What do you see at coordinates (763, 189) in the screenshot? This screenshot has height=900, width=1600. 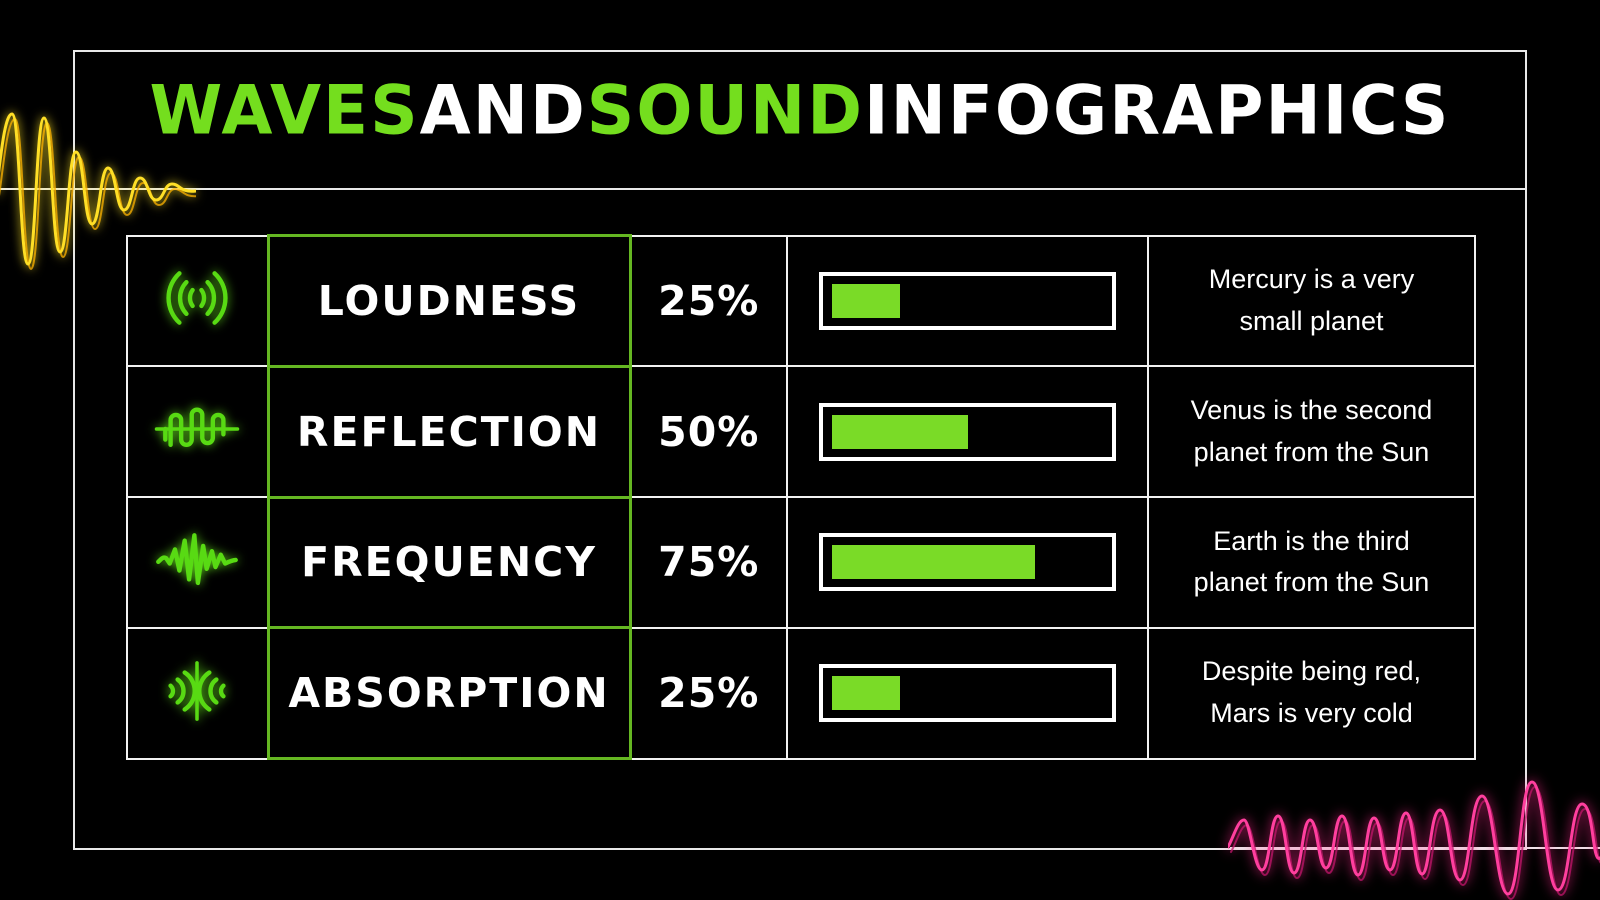 I see `title-underline` at bounding box center [763, 189].